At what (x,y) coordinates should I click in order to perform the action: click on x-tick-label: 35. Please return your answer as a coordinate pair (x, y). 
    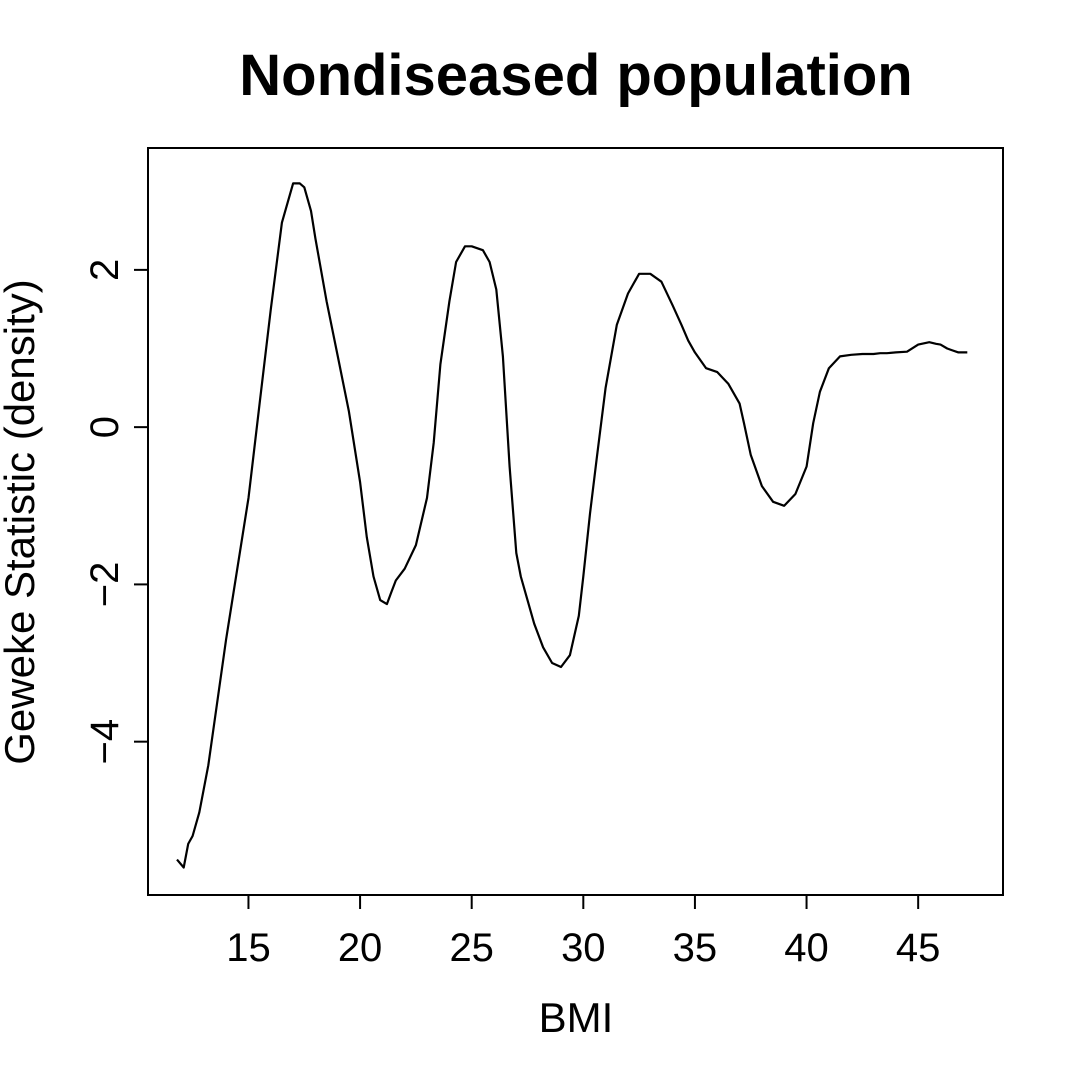
    Looking at the image, I should click on (695, 948).